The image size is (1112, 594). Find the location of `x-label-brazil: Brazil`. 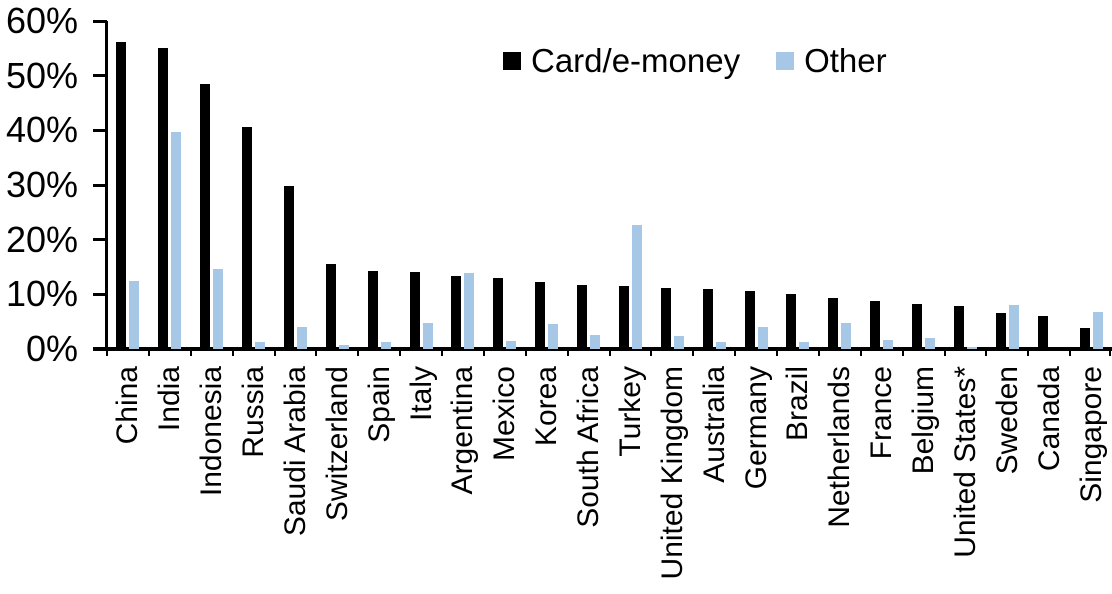

x-label-brazil: Brazil is located at coordinates (798, 404).